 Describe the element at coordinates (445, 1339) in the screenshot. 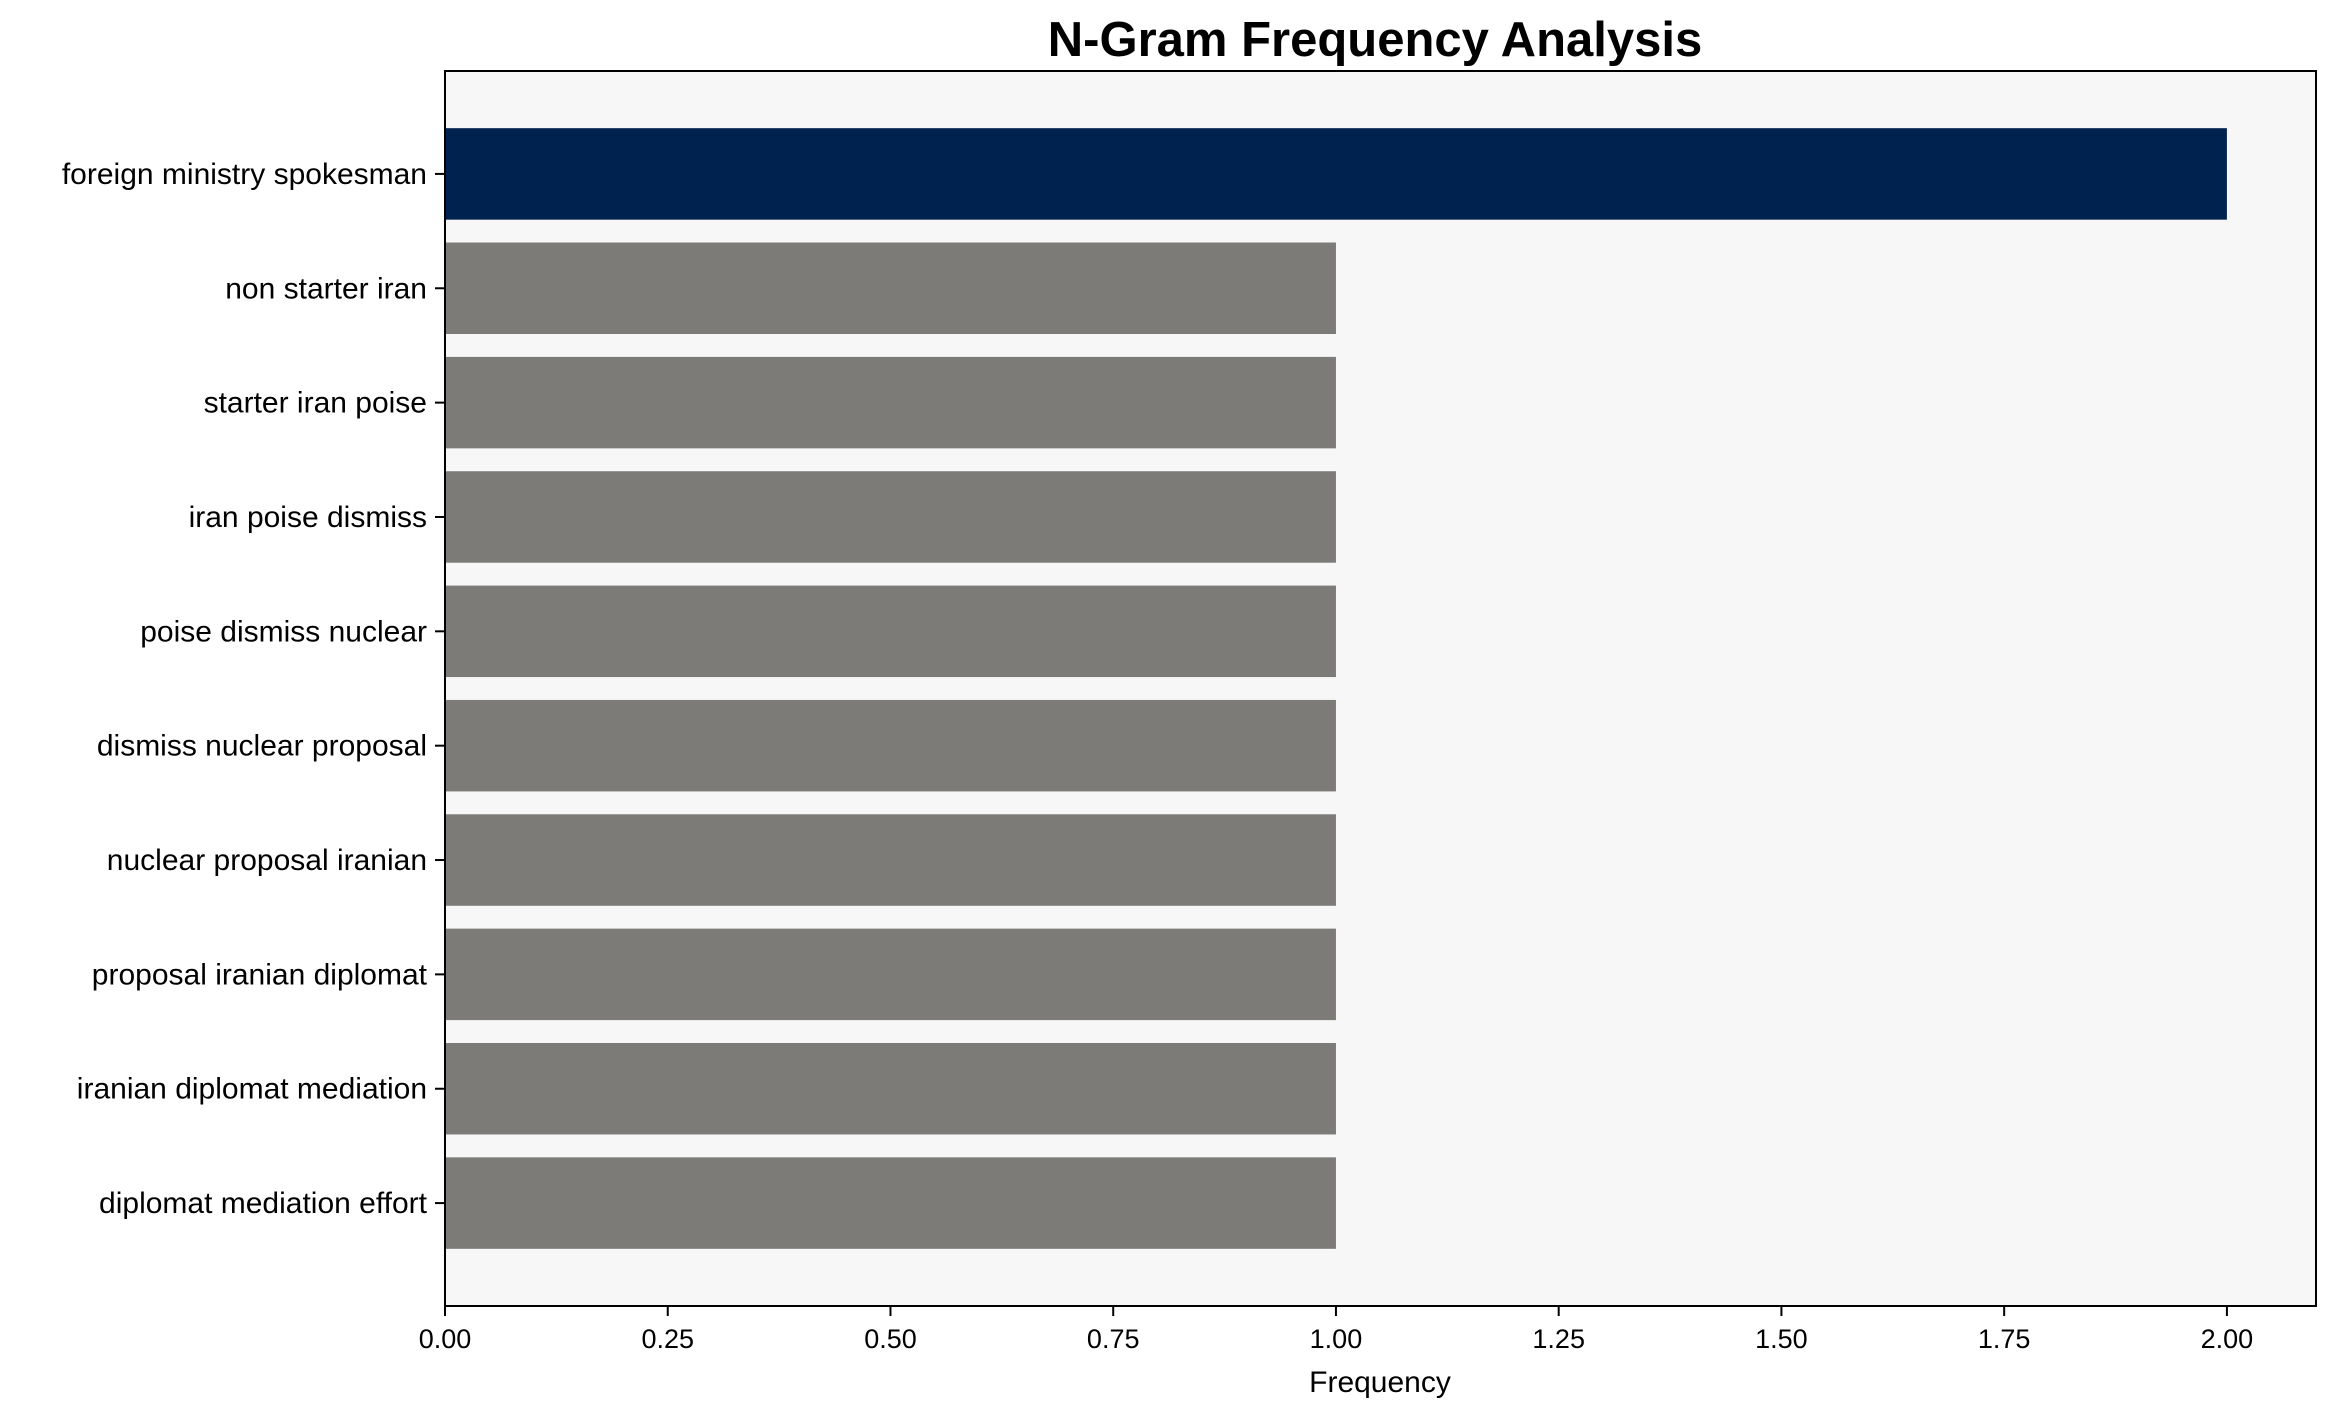

I see `x-tick-label: 0.00` at that location.